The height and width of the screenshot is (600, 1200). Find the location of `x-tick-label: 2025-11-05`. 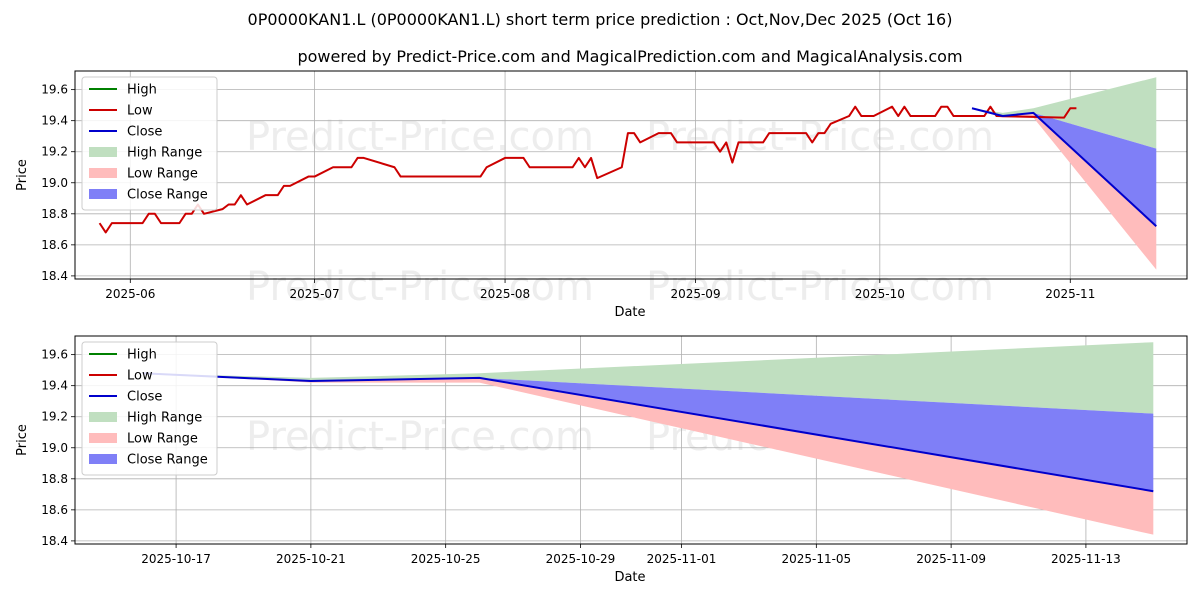

x-tick-label: 2025-11-05 is located at coordinates (816, 559).